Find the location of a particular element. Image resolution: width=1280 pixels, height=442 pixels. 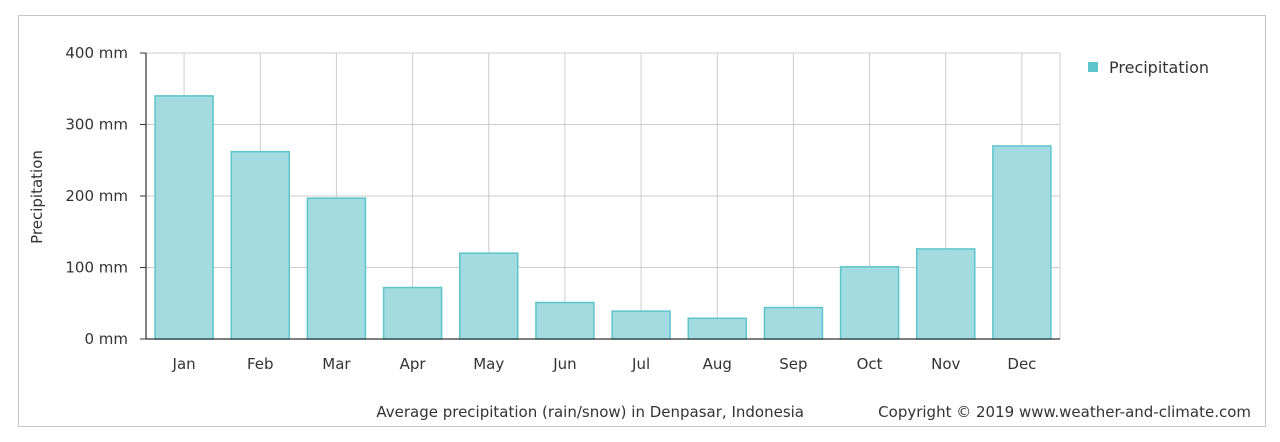

y-tick-labels: 0 mm 100 mm 200 mm 300 mm 400 mm is located at coordinates (96, 196).